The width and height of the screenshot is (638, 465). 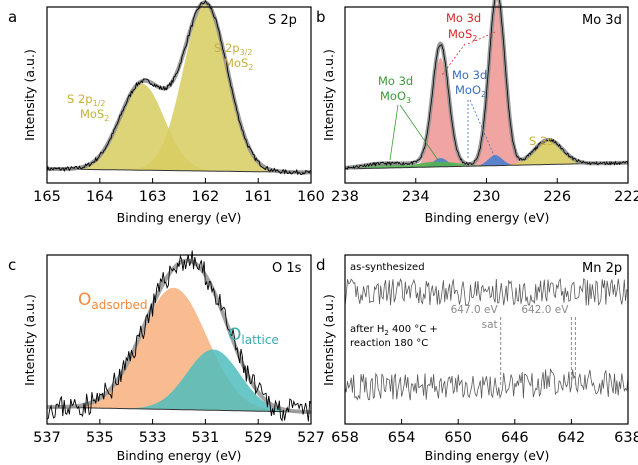 I want to click on panel-a-peak2-label: S 2p3/2, so click(x=233, y=49).